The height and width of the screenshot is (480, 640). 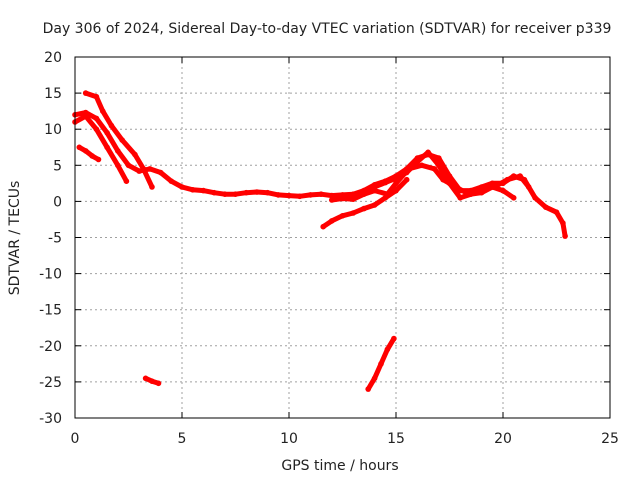 What do you see at coordinates (50, 419) in the screenshot?
I see `y-tick-label: -30` at bounding box center [50, 419].